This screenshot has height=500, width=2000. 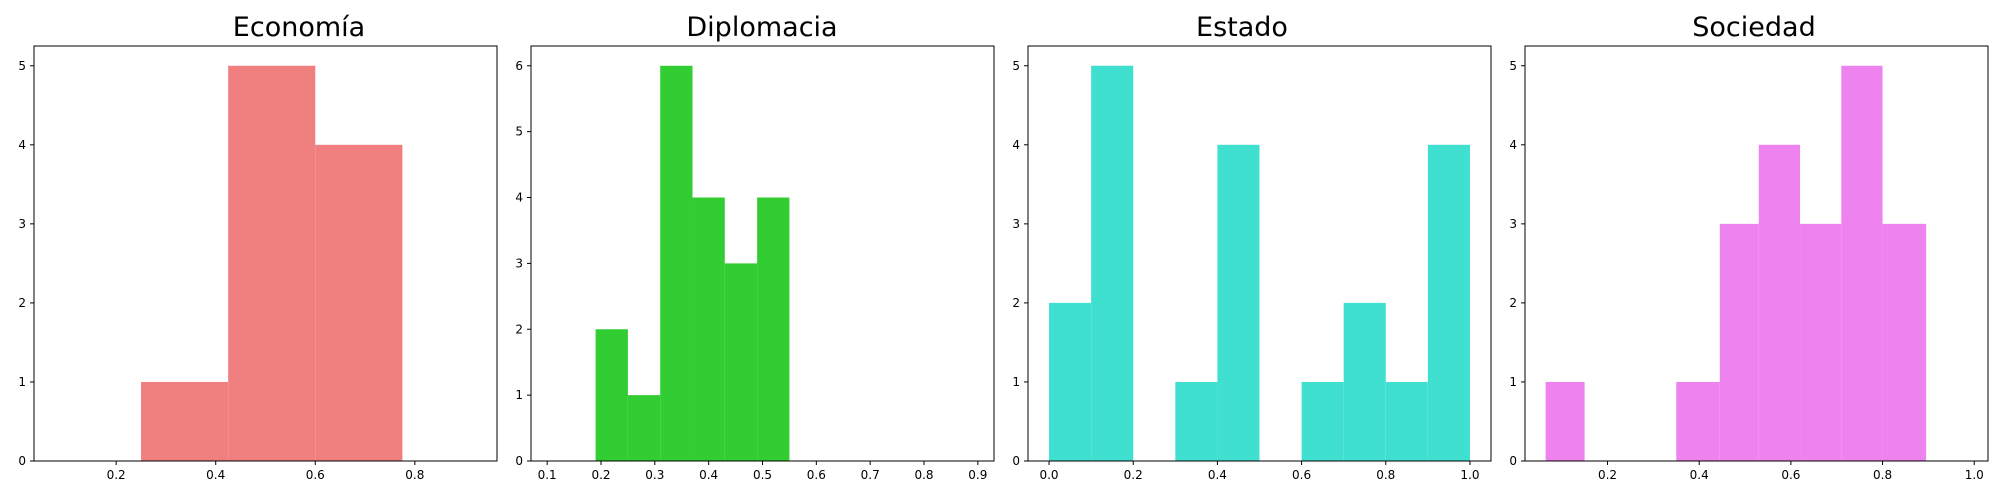 What do you see at coordinates (414, 475) in the screenshot?
I see `x-tick-label-economia-3: 0.8` at bounding box center [414, 475].